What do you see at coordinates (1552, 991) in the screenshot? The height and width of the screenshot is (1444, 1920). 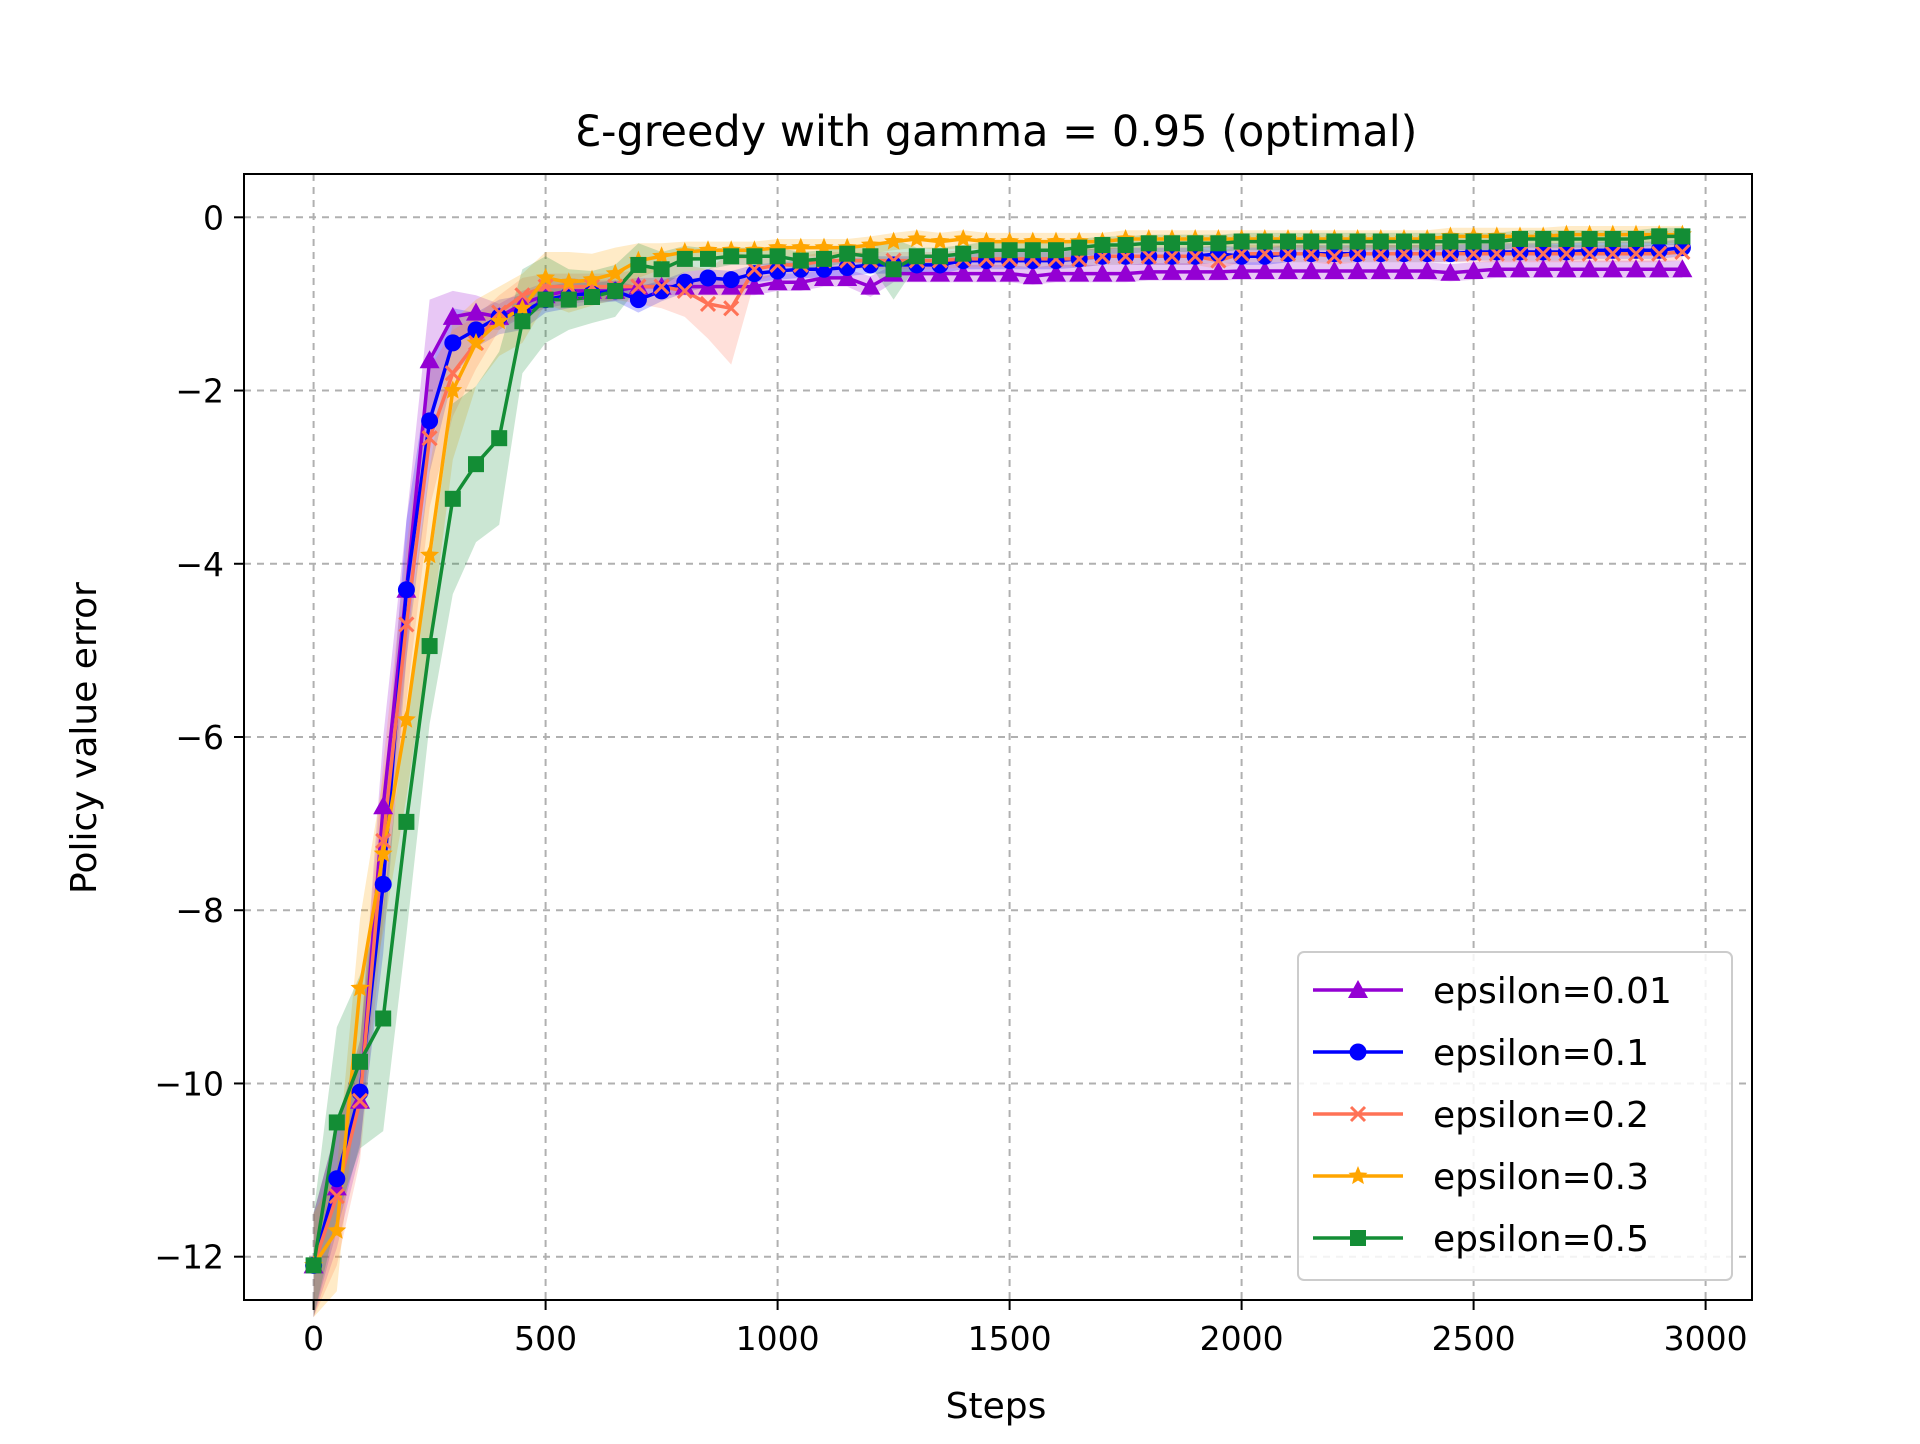 I see `legend-label: epsilon=0.01` at bounding box center [1552, 991].